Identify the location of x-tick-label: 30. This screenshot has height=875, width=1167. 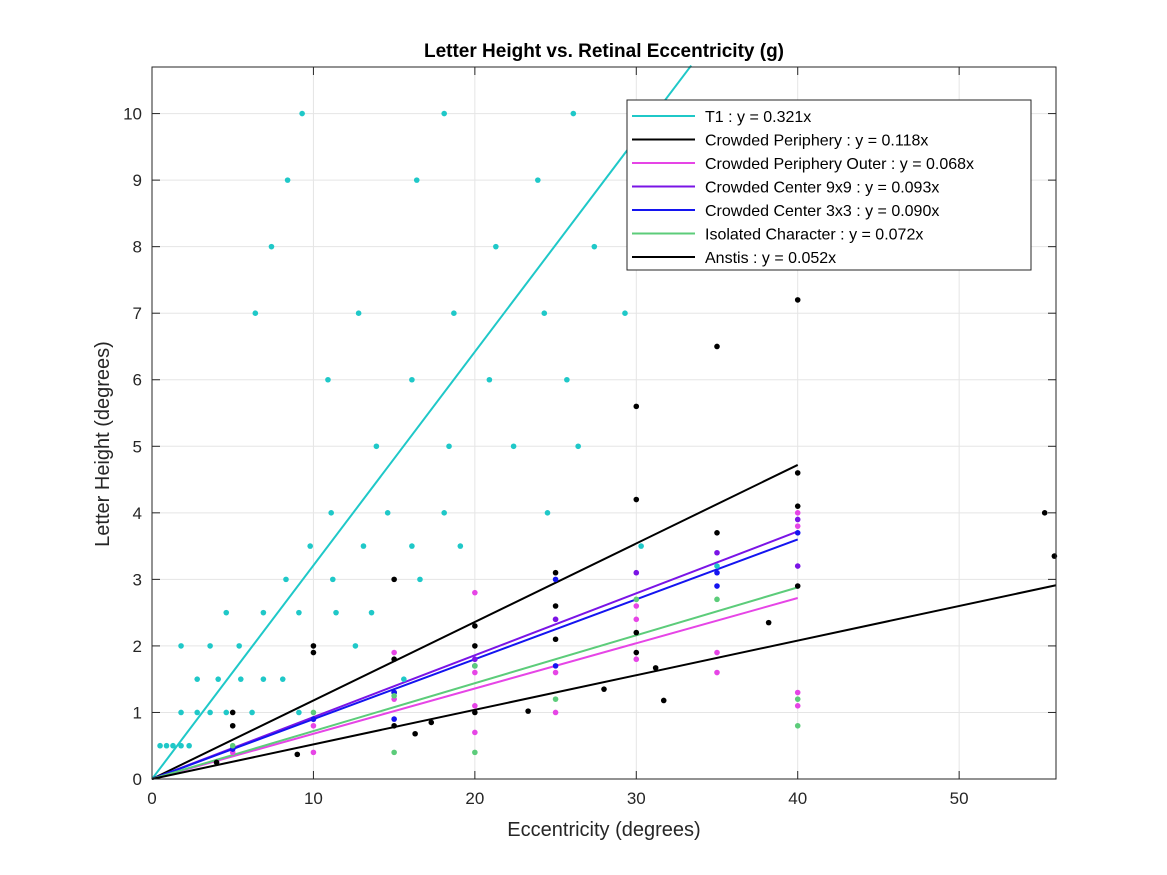
(636, 798).